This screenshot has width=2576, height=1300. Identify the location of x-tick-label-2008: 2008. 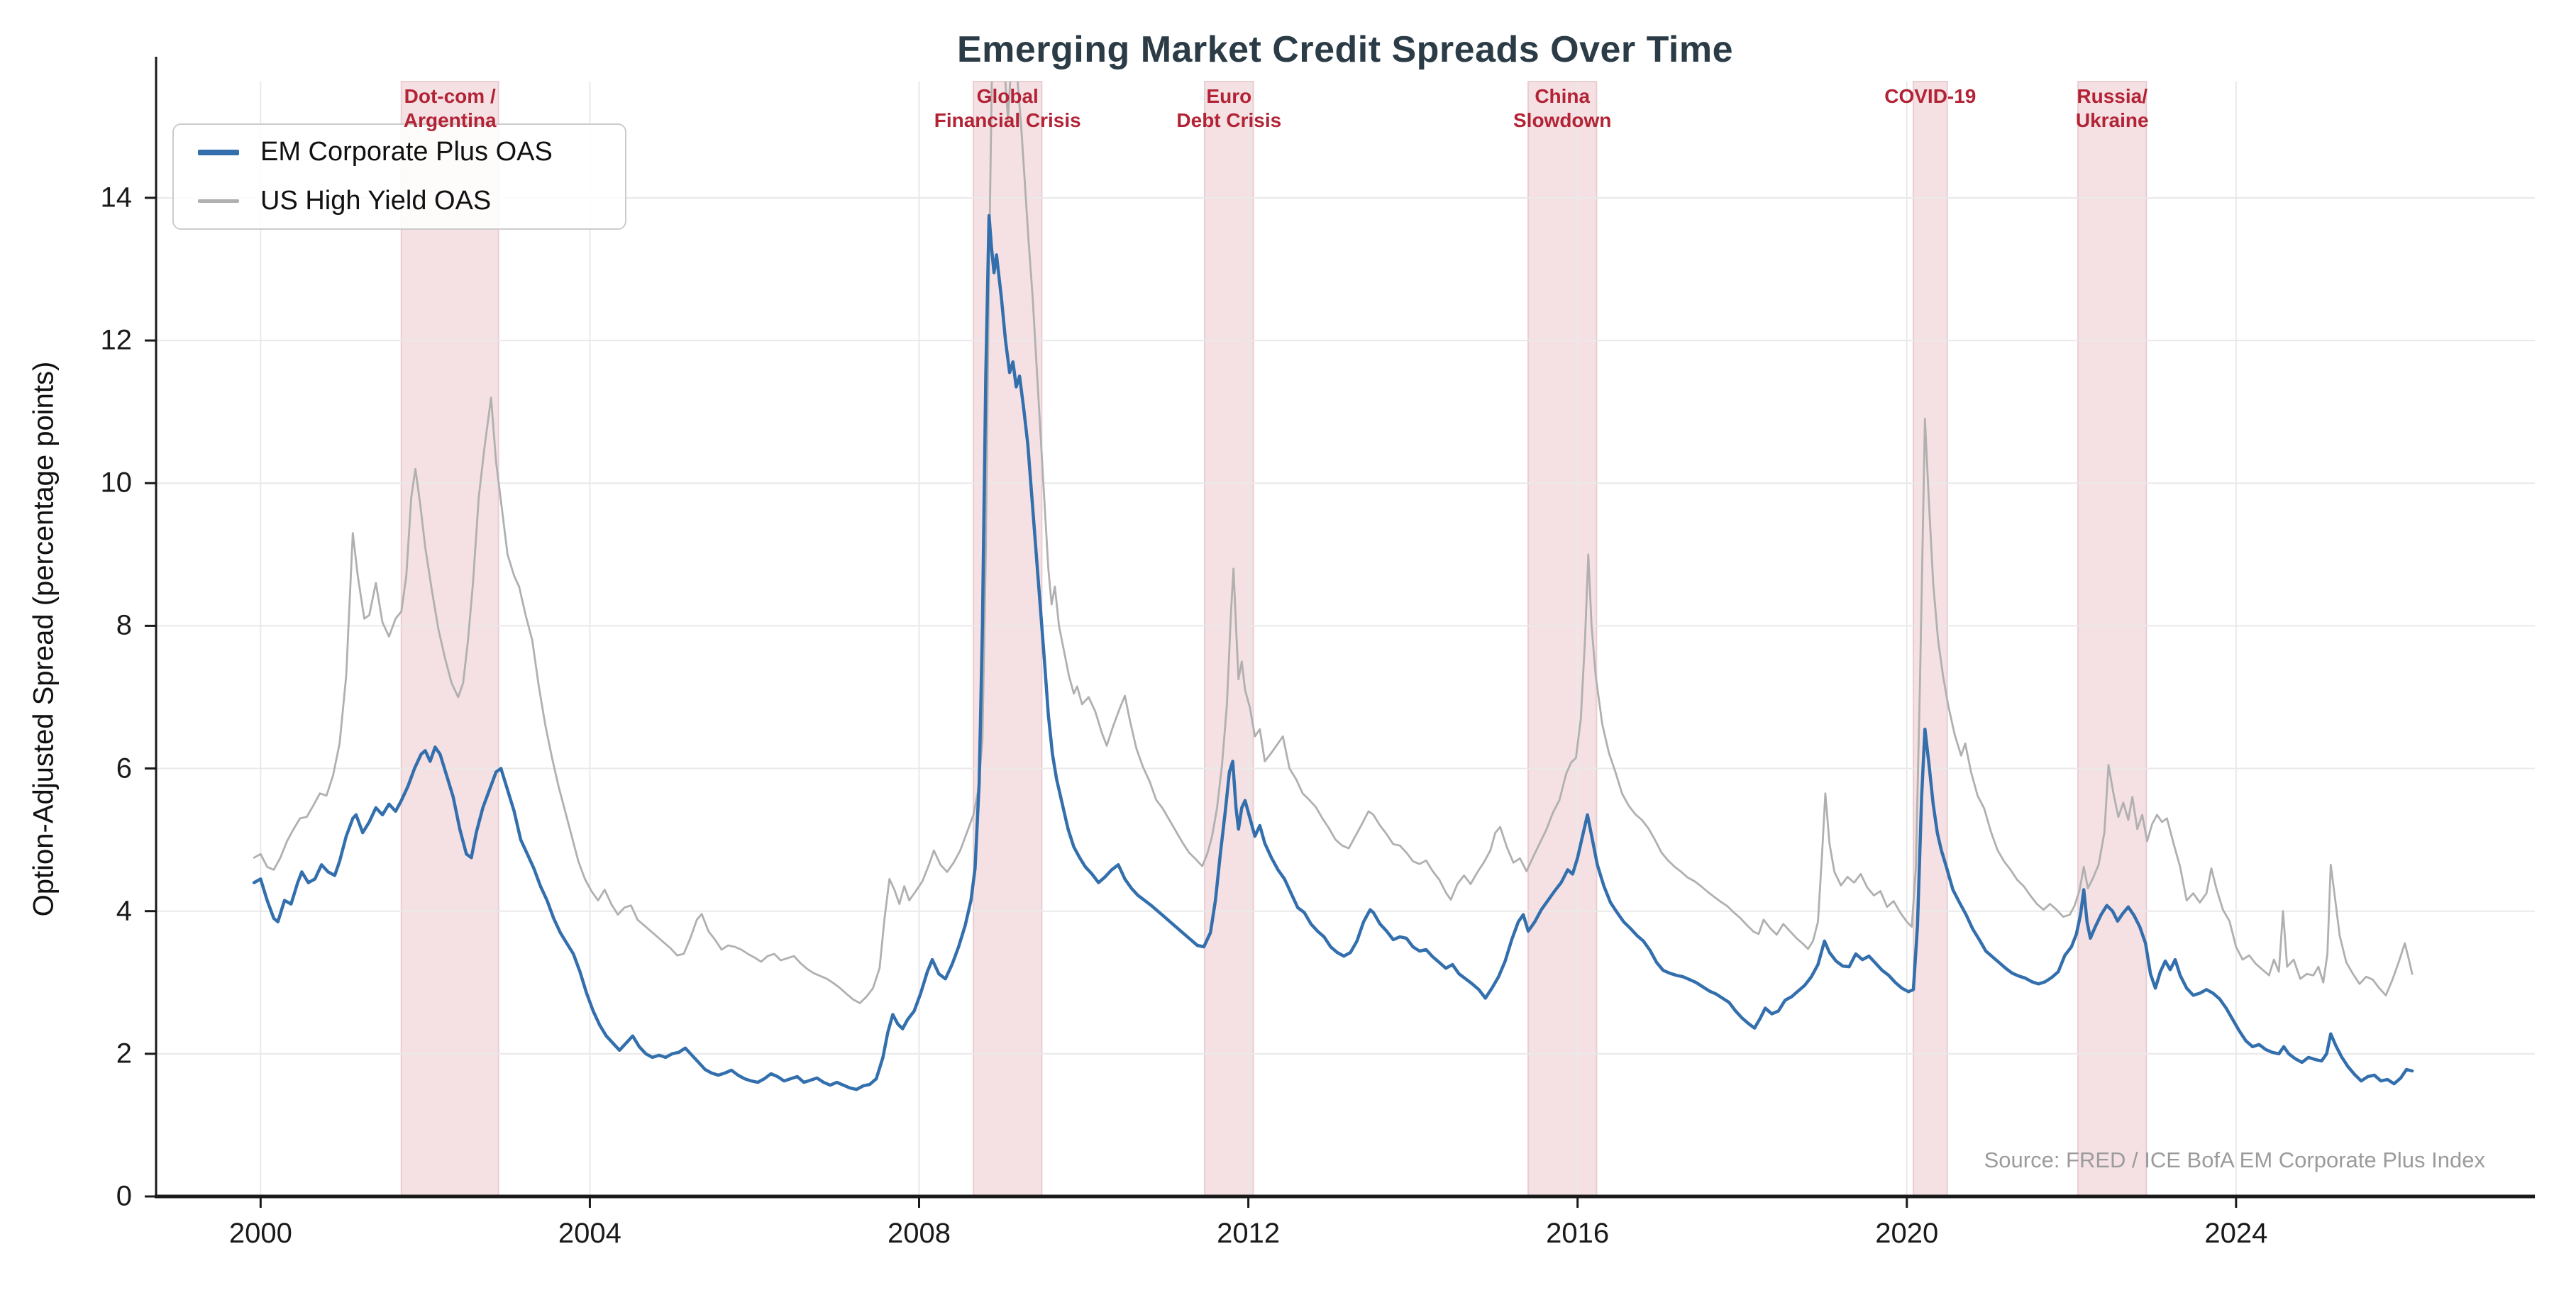
(919, 1233).